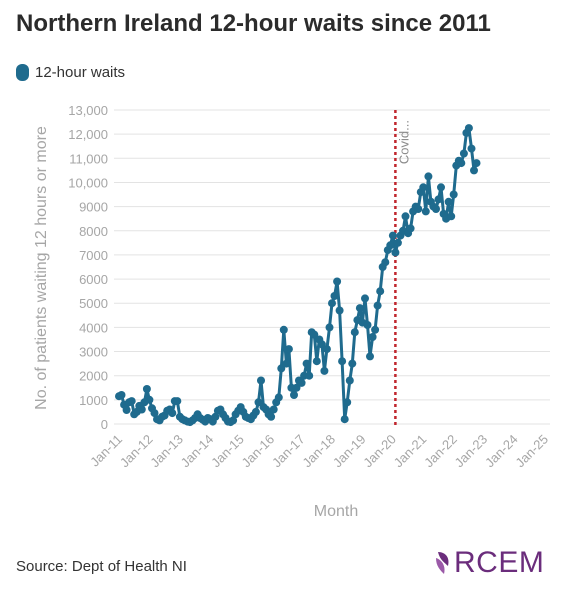  I want to click on x-tick-label: Jan-21, so click(410, 451).